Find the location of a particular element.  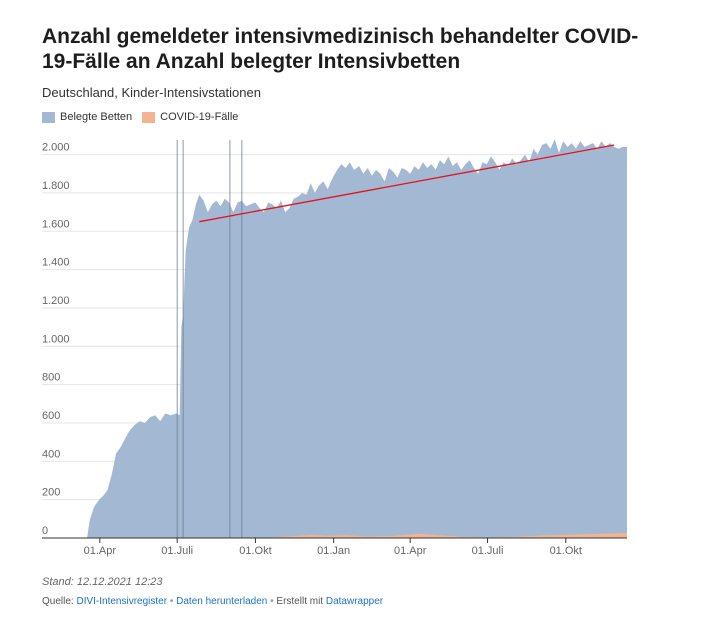

datawrapper-link: Datawrapper is located at coordinates (354, 601).